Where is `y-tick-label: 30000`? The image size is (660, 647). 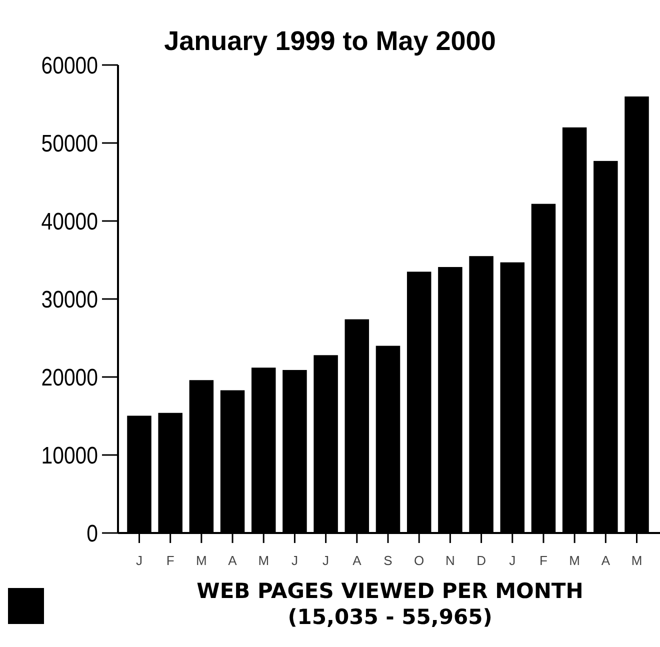
y-tick-label: 30000 is located at coordinates (69, 299).